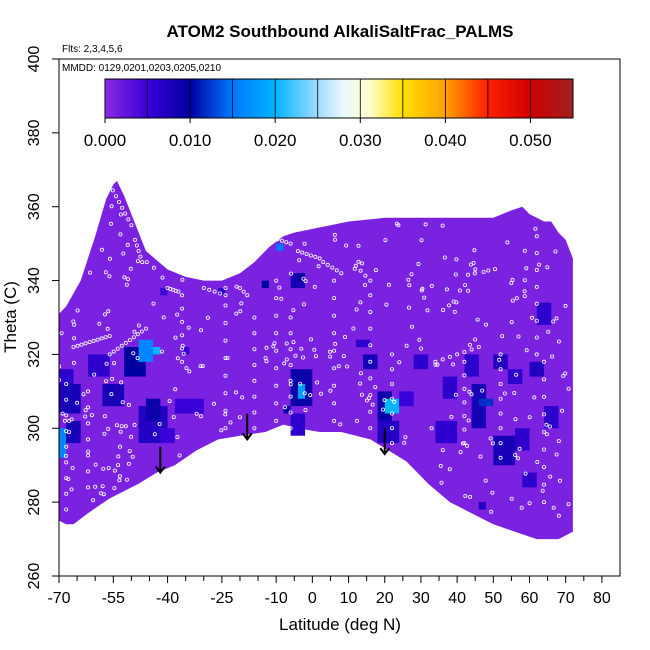 The width and height of the screenshot is (650, 650). Describe the element at coordinates (421, 598) in the screenshot. I see `x-tick-label: 30` at that location.